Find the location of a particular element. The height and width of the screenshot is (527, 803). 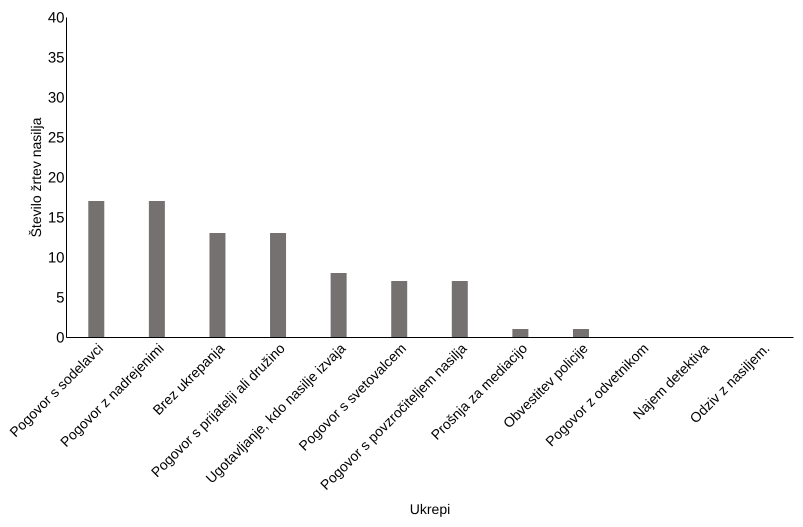

y-tick-label: 25 is located at coordinates (56, 138).